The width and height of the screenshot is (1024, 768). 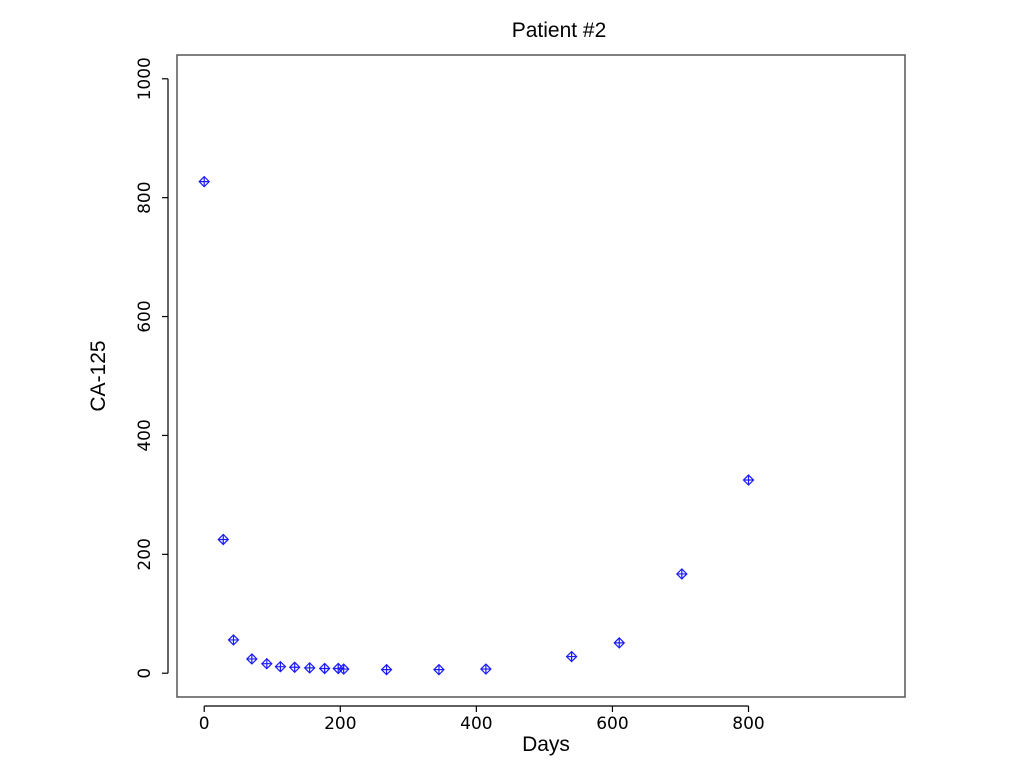 What do you see at coordinates (145, 197) in the screenshot?
I see `y-tick-label: 800` at bounding box center [145, 197].